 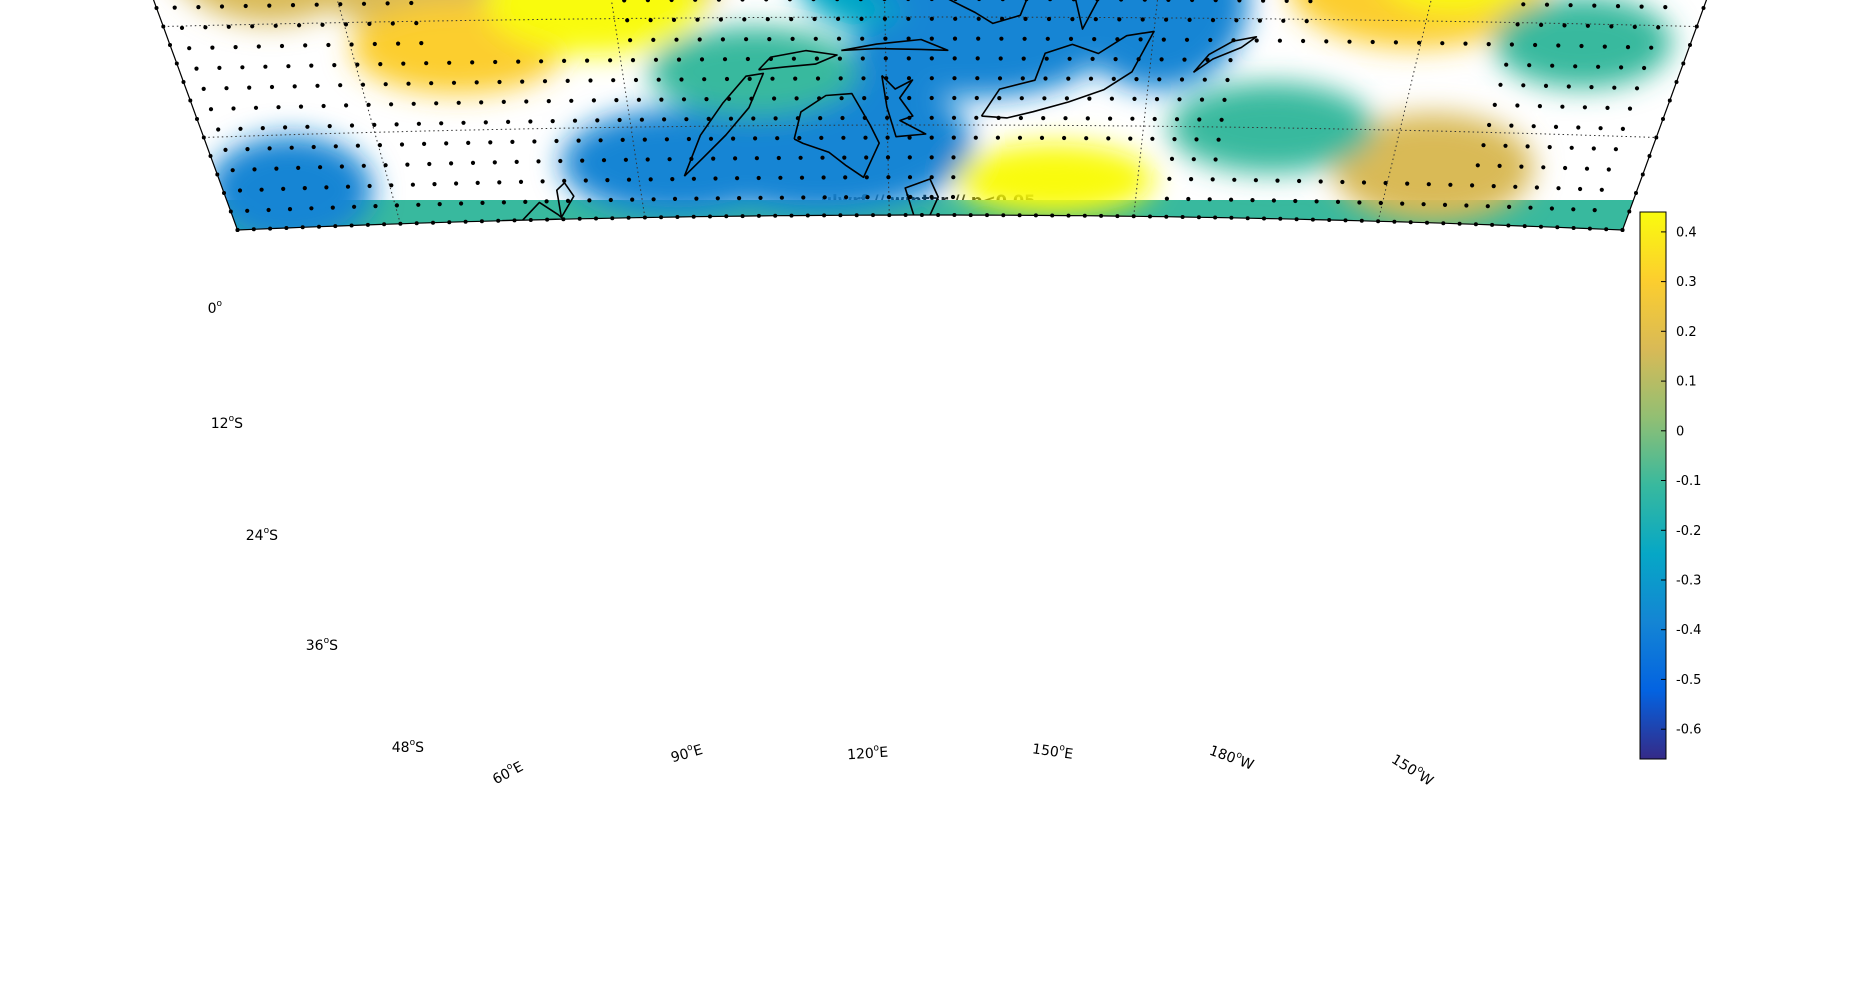 I want to click on colorbar-tick-label: 0.3, so click(x=1686, y=282).